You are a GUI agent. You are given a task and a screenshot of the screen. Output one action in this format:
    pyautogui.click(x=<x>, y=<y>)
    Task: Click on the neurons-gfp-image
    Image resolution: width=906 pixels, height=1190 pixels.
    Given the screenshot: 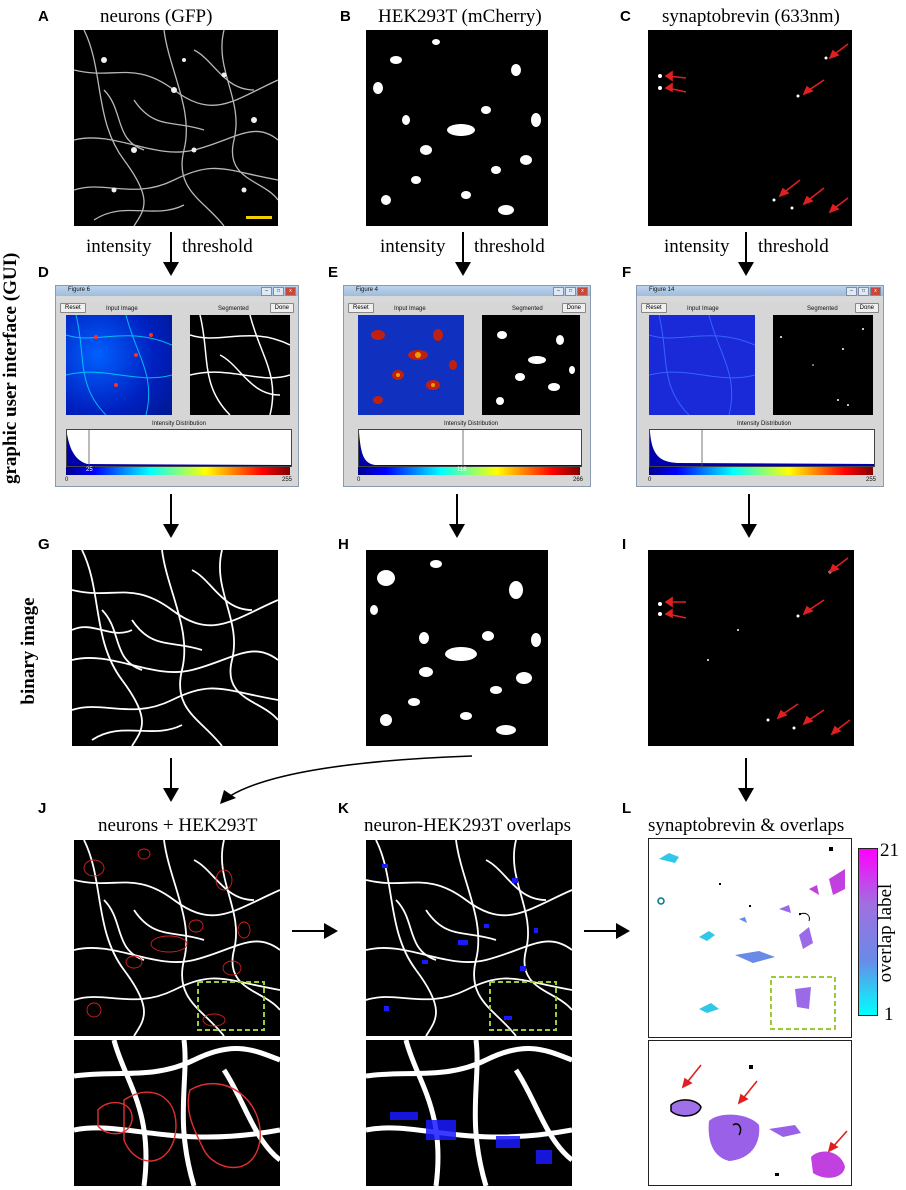 What is the action you would take?
    pyautogui.click(x=176, y=128)
    